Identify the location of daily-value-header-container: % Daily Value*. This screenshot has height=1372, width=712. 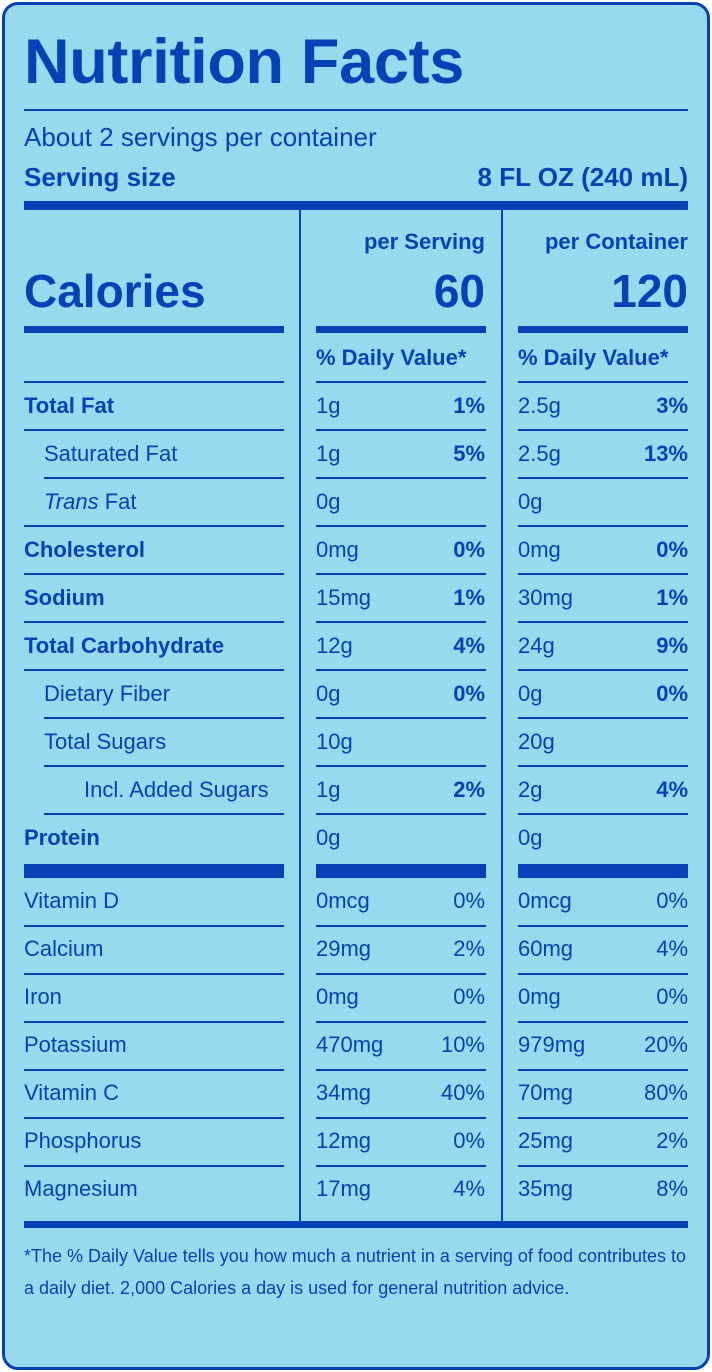
(593, 357).